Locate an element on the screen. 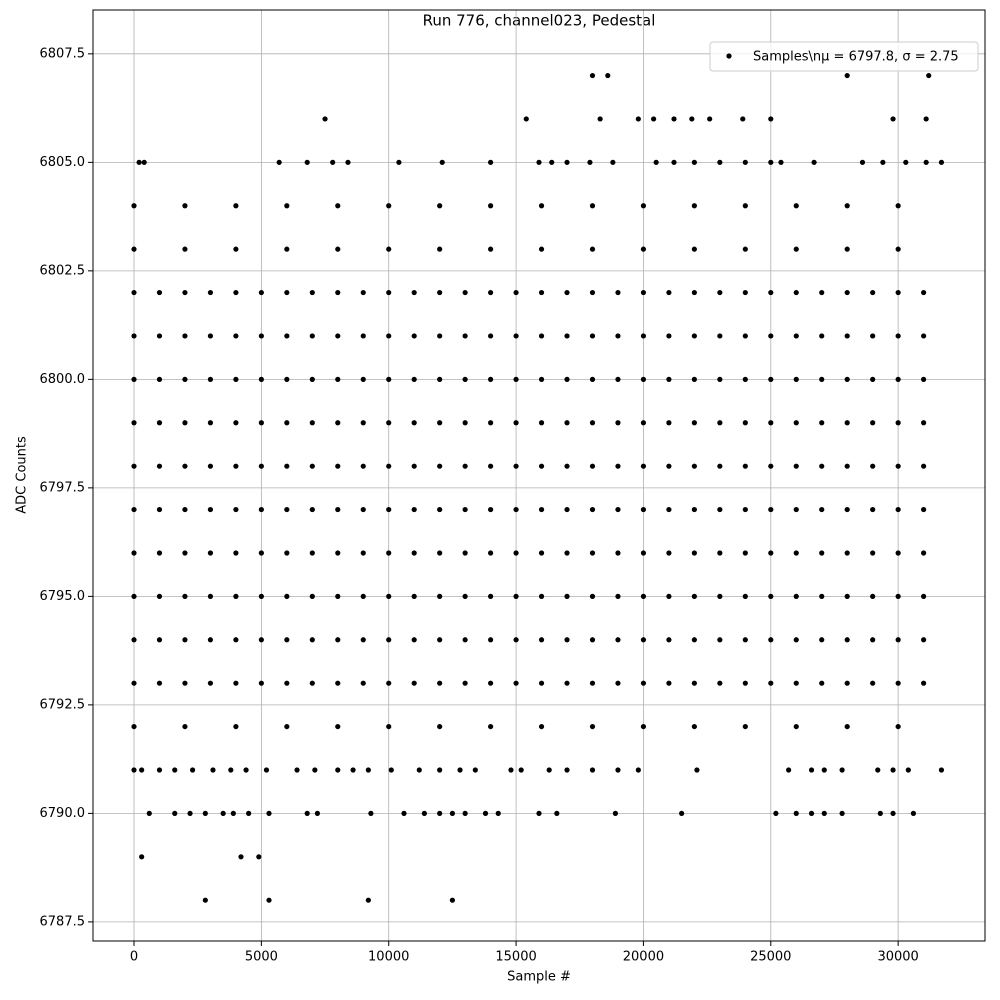 The image size is (1000, 1000). legend-marker is located at coordinates (729, 56).